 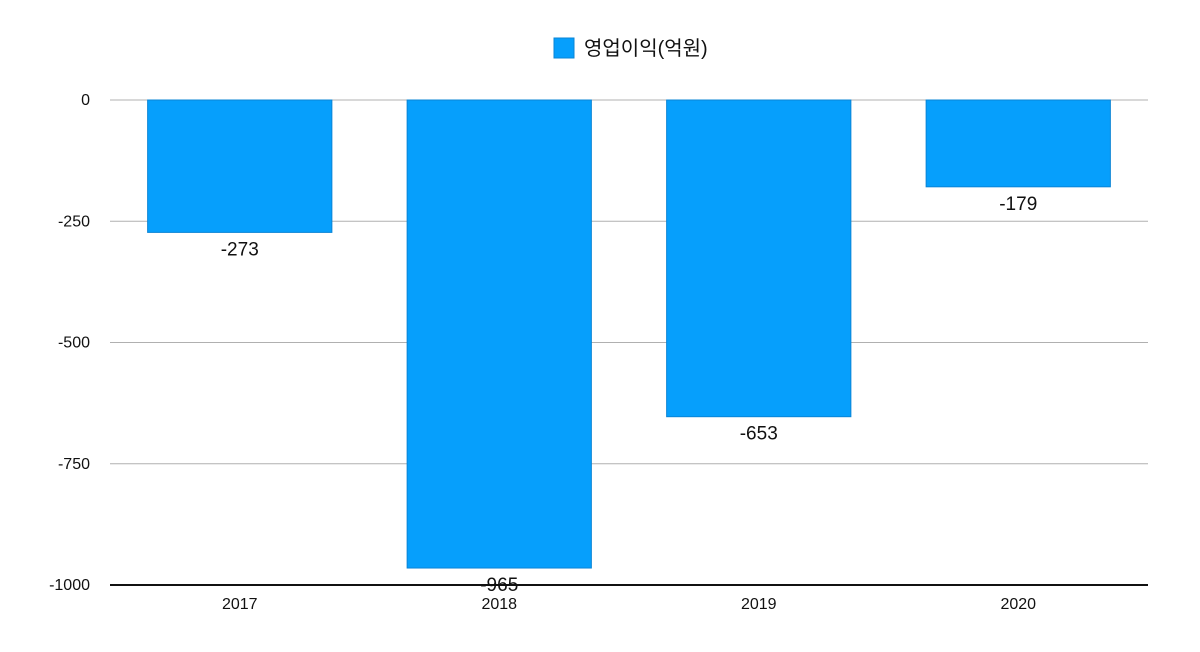 I want to click on y-tick-label: 0, so click(x=85, y=100).